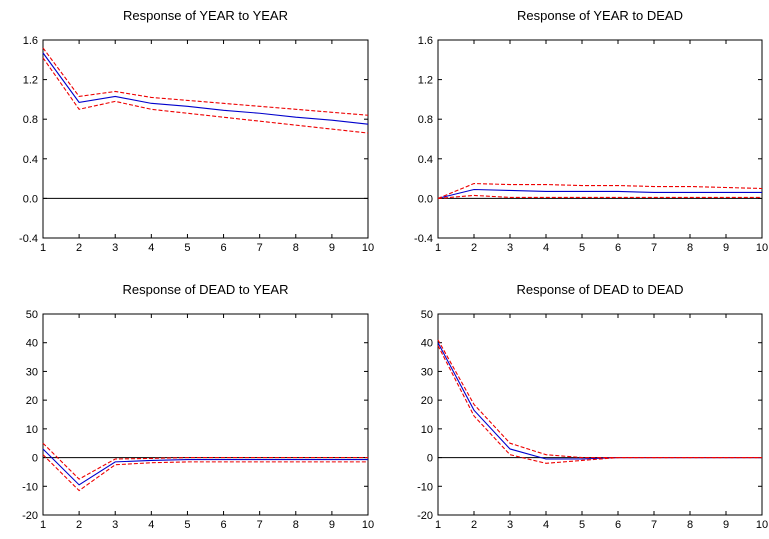 The width and height of the screenshot is (769, 539). I want to click on panel-title: Response of YEAR to DEAD, so click(600, 15).